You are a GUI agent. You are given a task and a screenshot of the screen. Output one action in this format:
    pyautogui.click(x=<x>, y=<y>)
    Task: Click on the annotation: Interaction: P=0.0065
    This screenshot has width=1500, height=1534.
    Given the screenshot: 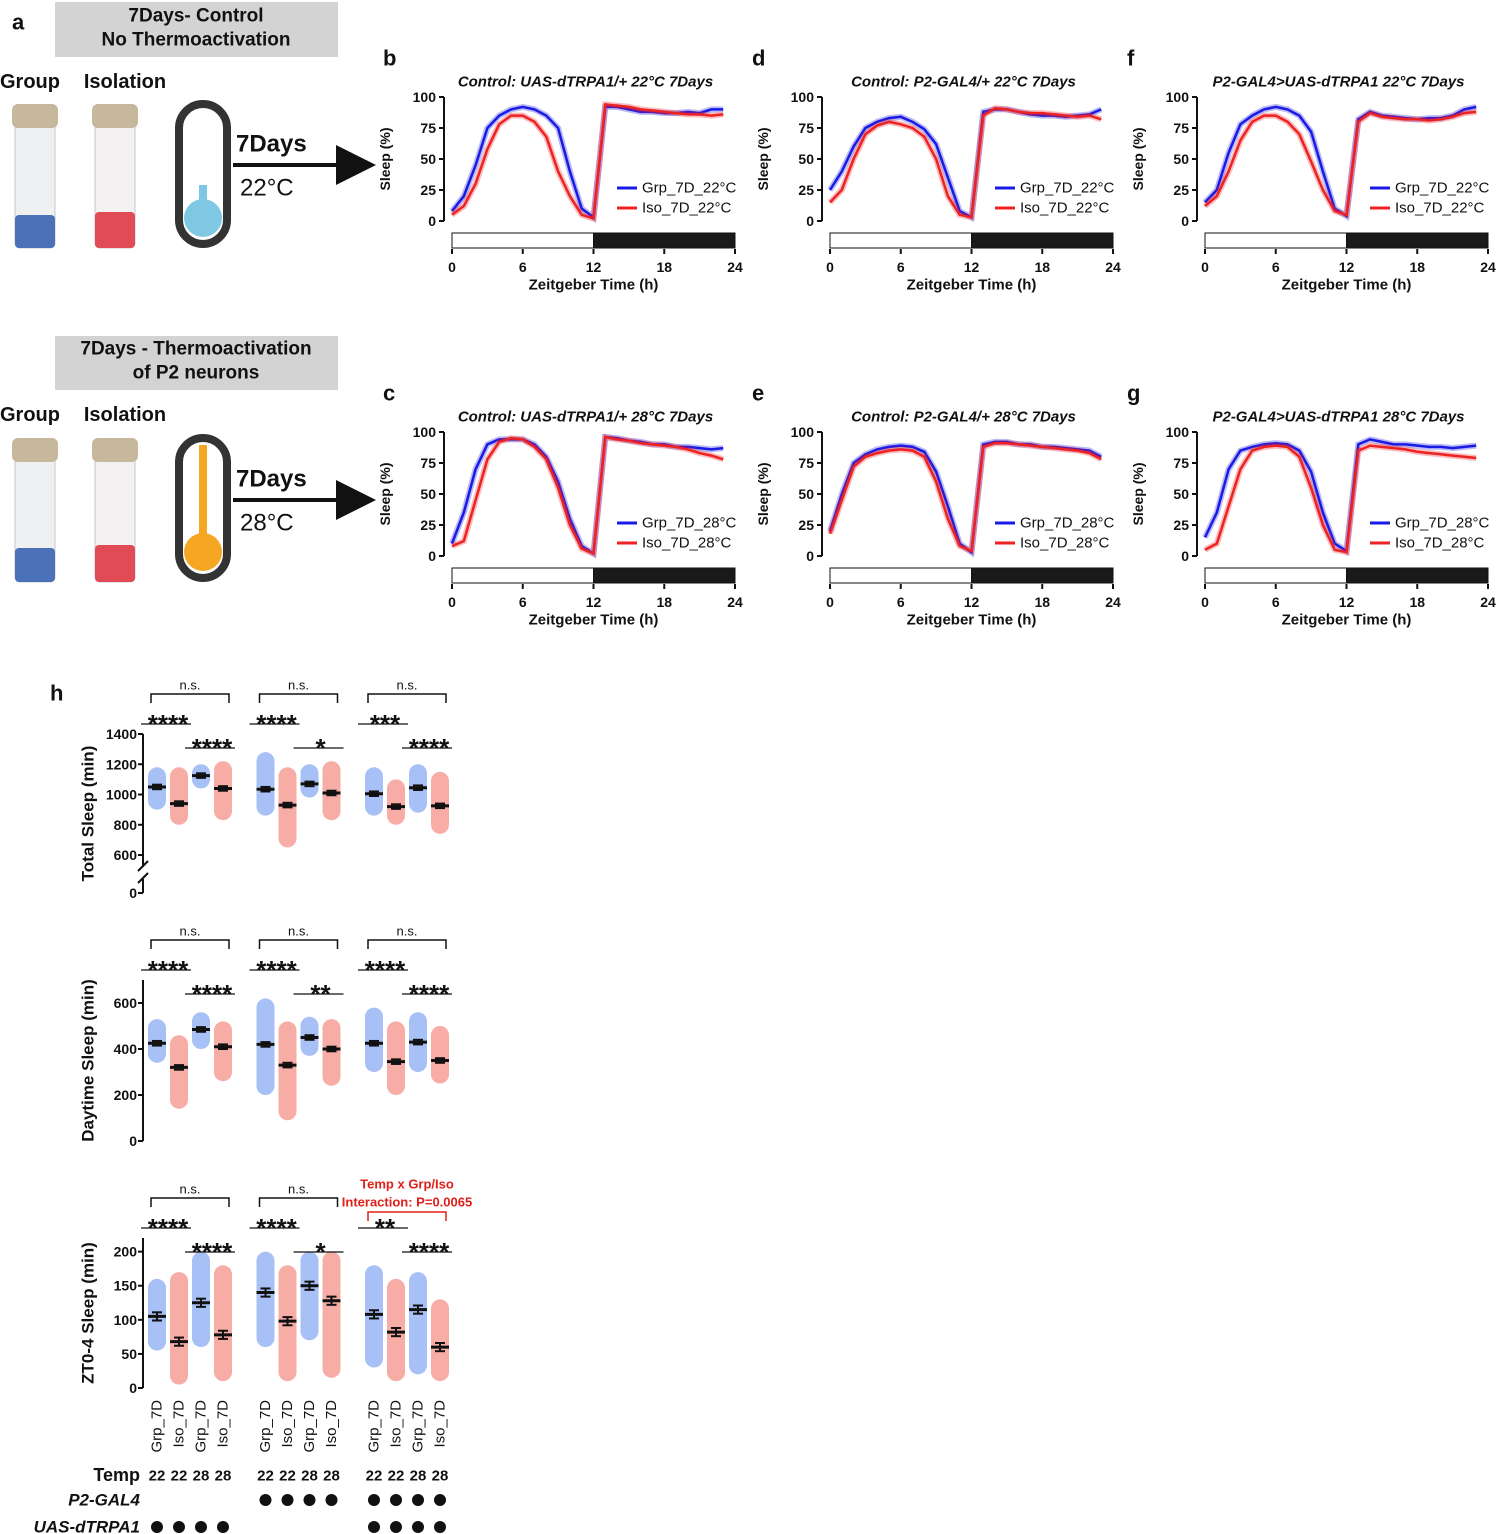 What is the action you would take?
    pyautogui.click(x=407, y=1202)
    